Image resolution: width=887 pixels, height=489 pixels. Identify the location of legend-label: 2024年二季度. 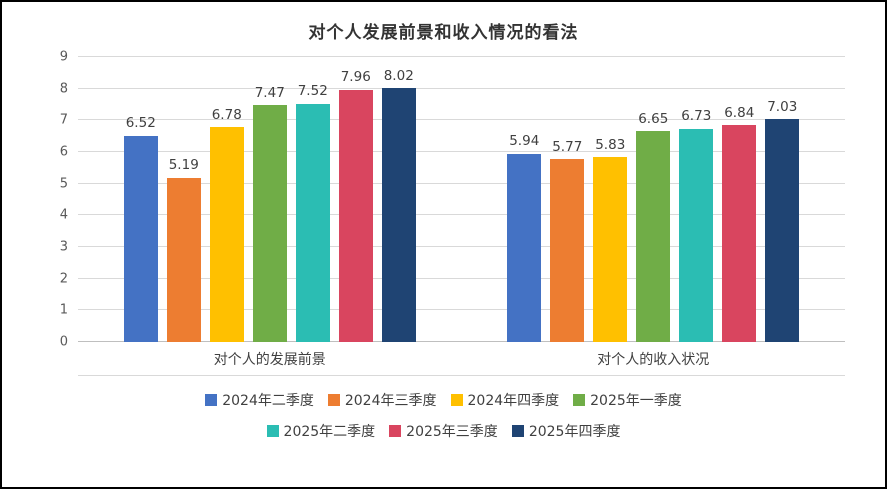
(268, 401).